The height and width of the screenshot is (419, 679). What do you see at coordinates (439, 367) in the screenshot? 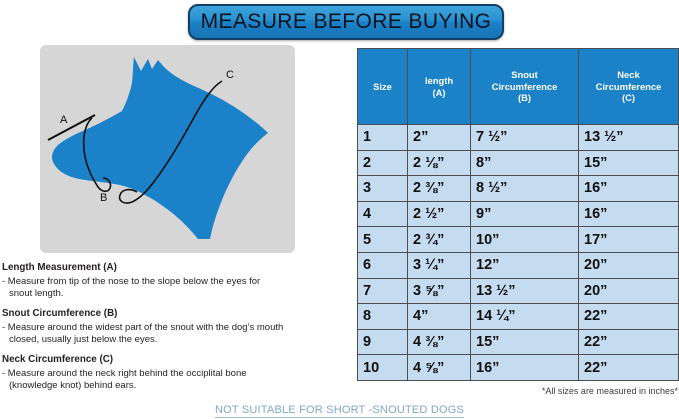
I see `cell-length: 4 ⅝”` at bounding box center [439, 367].